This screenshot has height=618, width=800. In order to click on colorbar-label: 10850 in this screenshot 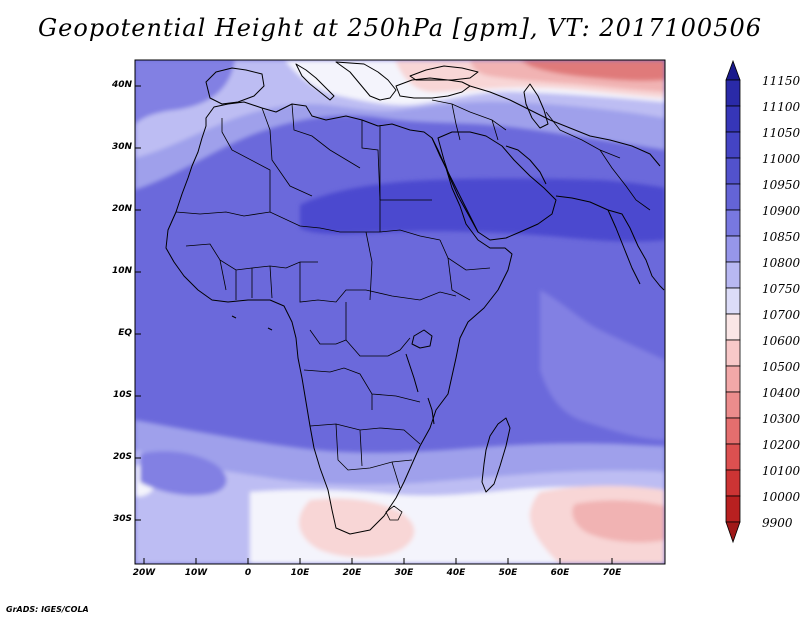, I will do `click(781, 237)`.